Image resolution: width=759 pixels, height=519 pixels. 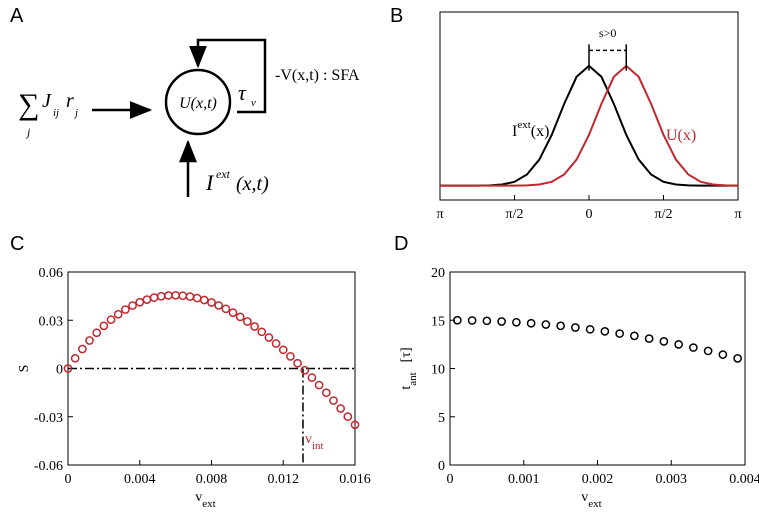 What do you see at coordinates (253, 103) in the screenshot?
I see `tau-sub: v` at bounding box center [253, 103].